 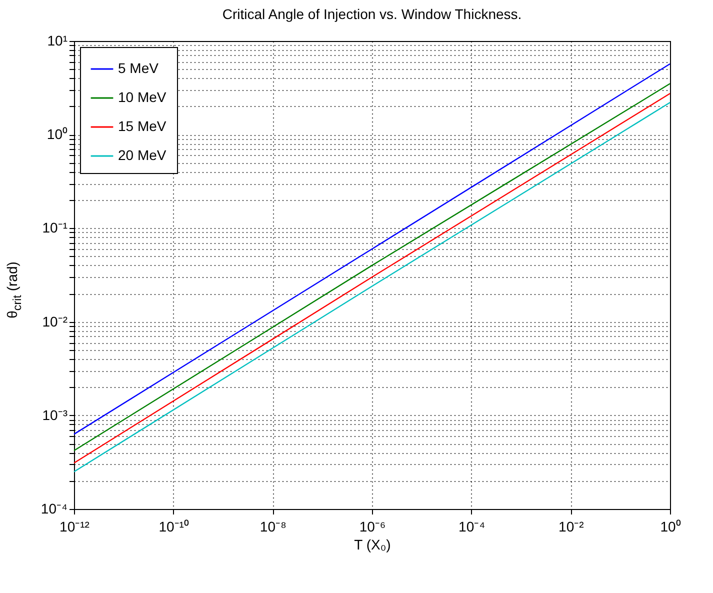 What do you see at coordinates (57, 40) in the screenshot?
I see `y-tick-label: 10¹` at bounding box center [57, 40].